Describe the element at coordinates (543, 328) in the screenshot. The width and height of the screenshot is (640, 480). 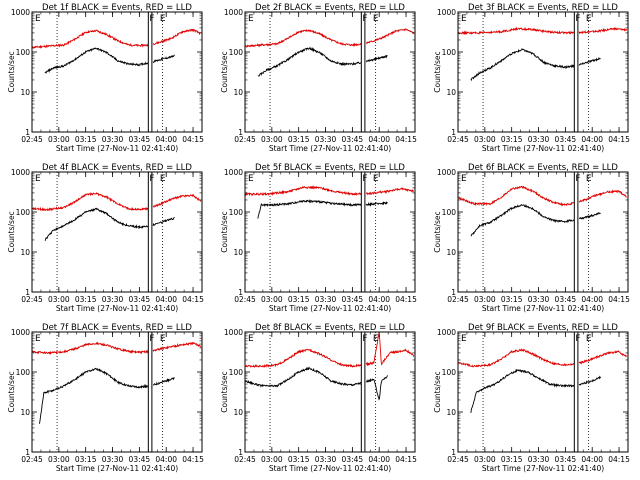
I see `chart-title: Det 9f BLACK = Events, RED = LLD` at that location.